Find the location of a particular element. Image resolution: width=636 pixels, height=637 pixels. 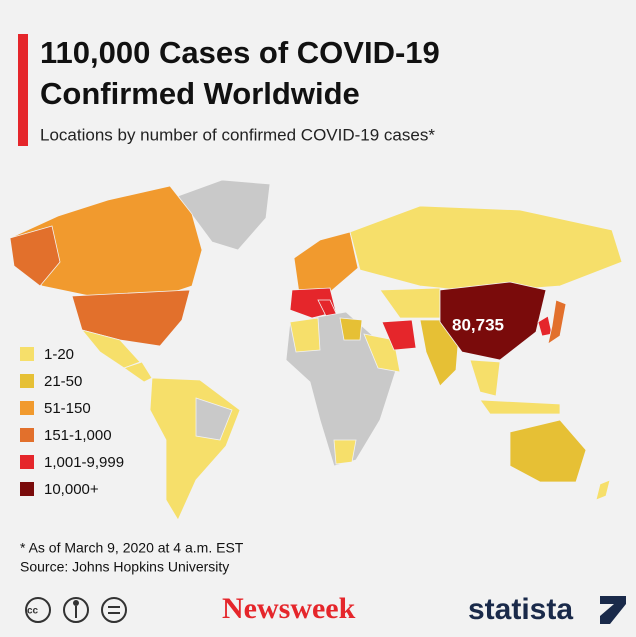

legend-label: 151-1,000 is located at coordinates (78, 435).